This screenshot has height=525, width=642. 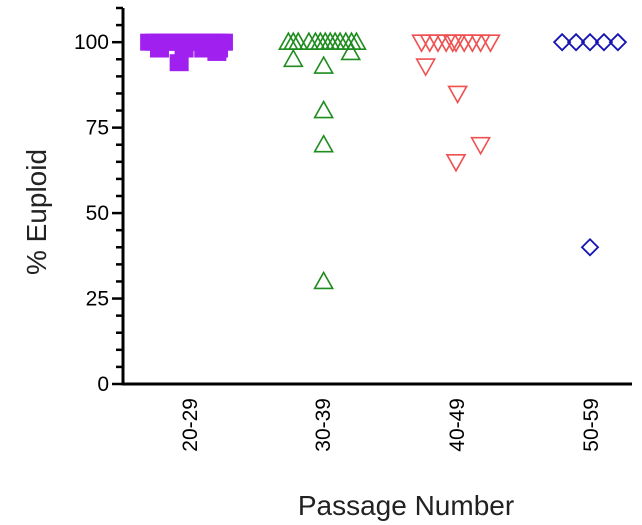 I want to click on y-tick-label: 0, so click(x=103, y=384).